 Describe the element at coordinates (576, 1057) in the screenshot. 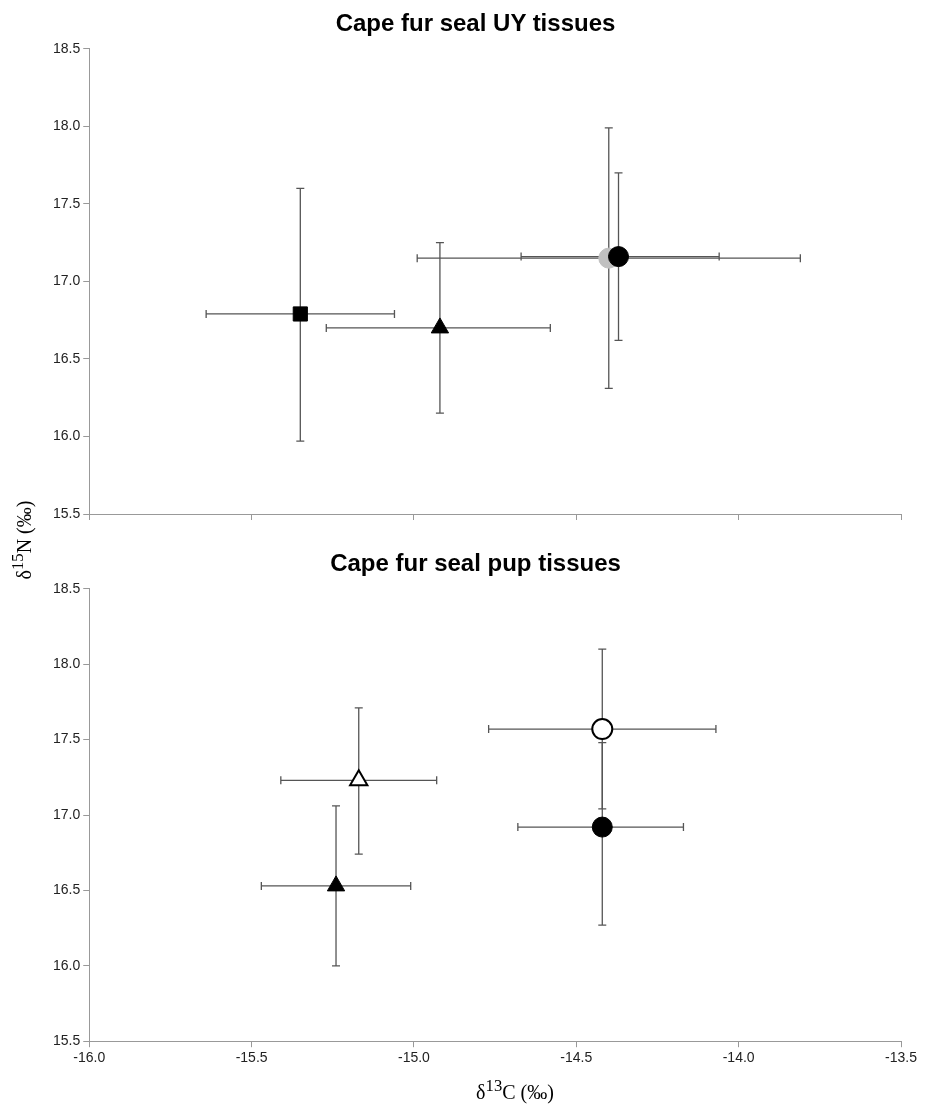

I see `x-tick-label: -14.5` at that location.